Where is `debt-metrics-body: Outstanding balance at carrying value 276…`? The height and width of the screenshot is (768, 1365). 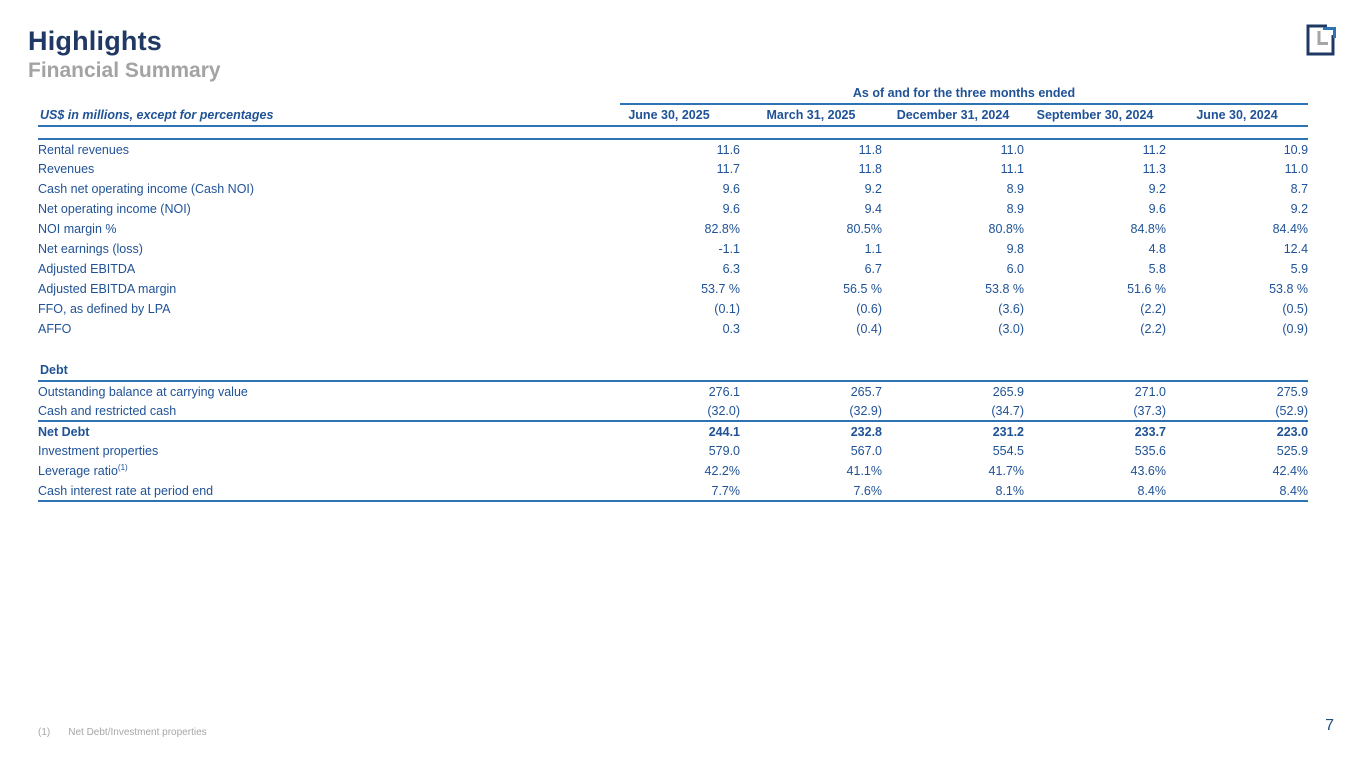 debt-metrics-body: Outstanding balance at carrying value 276… is located at coordinates (673, 441).